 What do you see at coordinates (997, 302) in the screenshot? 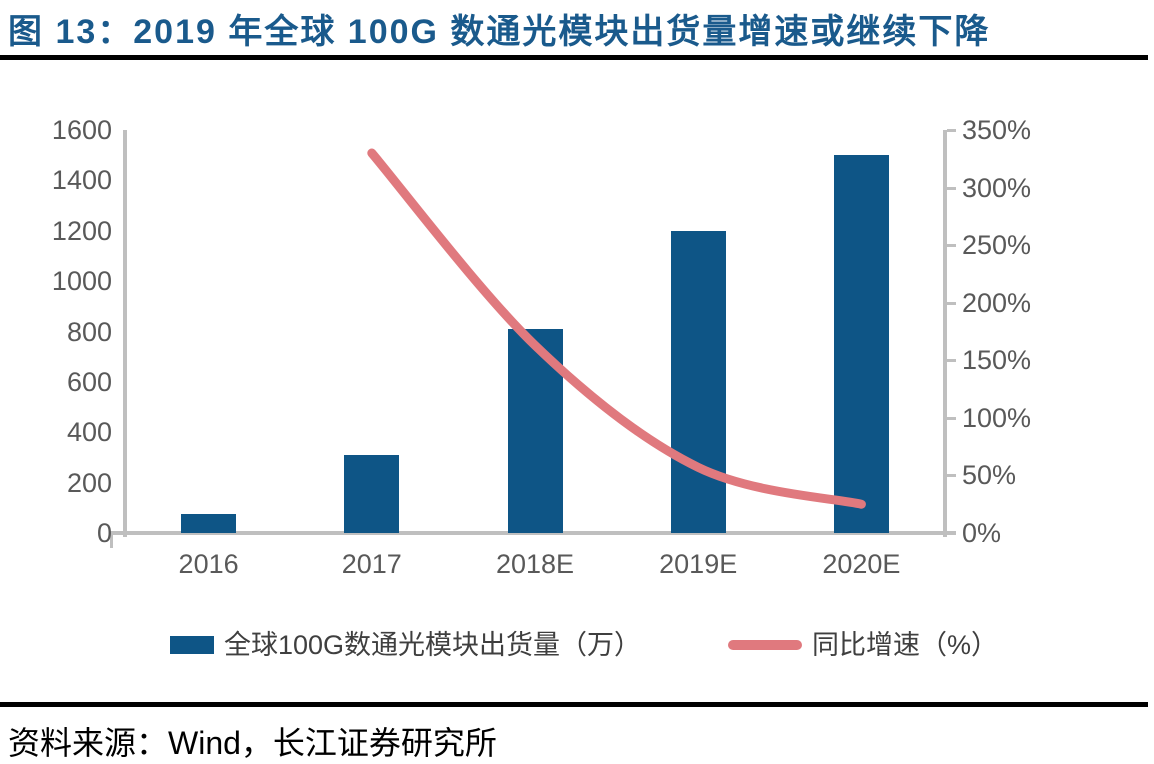
I see `y-right-tick-label: 200%` at bounding box center [997, 302].